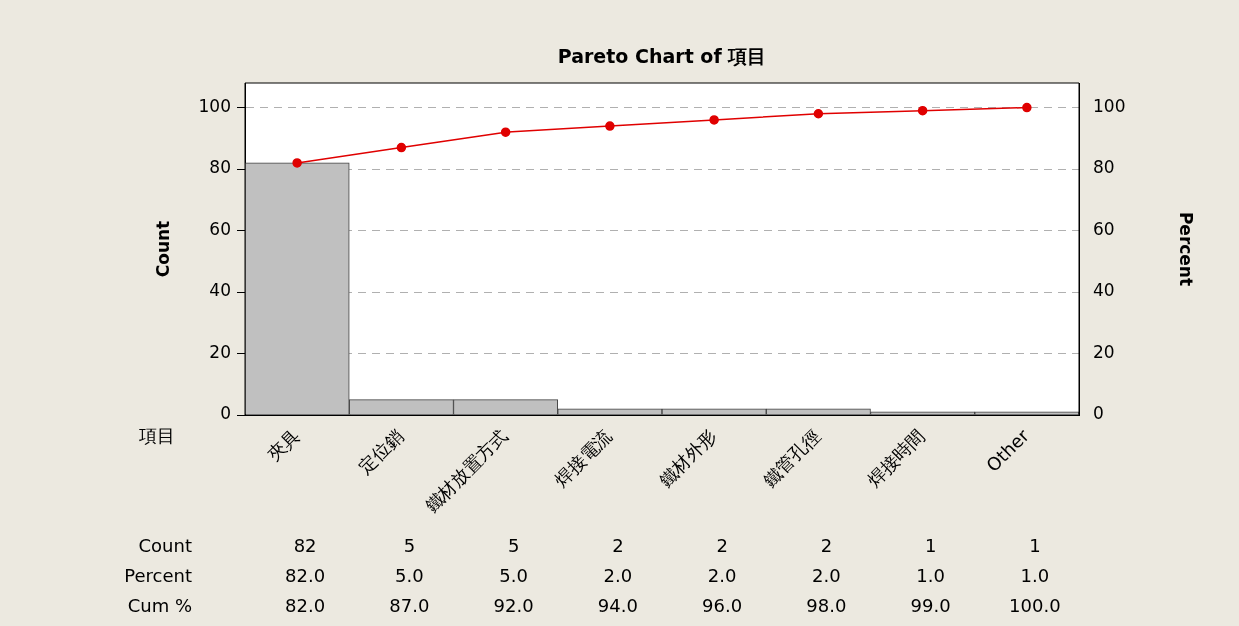 The width and height of the screenshot is (1239, 626). Describe the element at coordinates (220, 228) in the screenshot. I see `y-tick-label: 60` at that location.